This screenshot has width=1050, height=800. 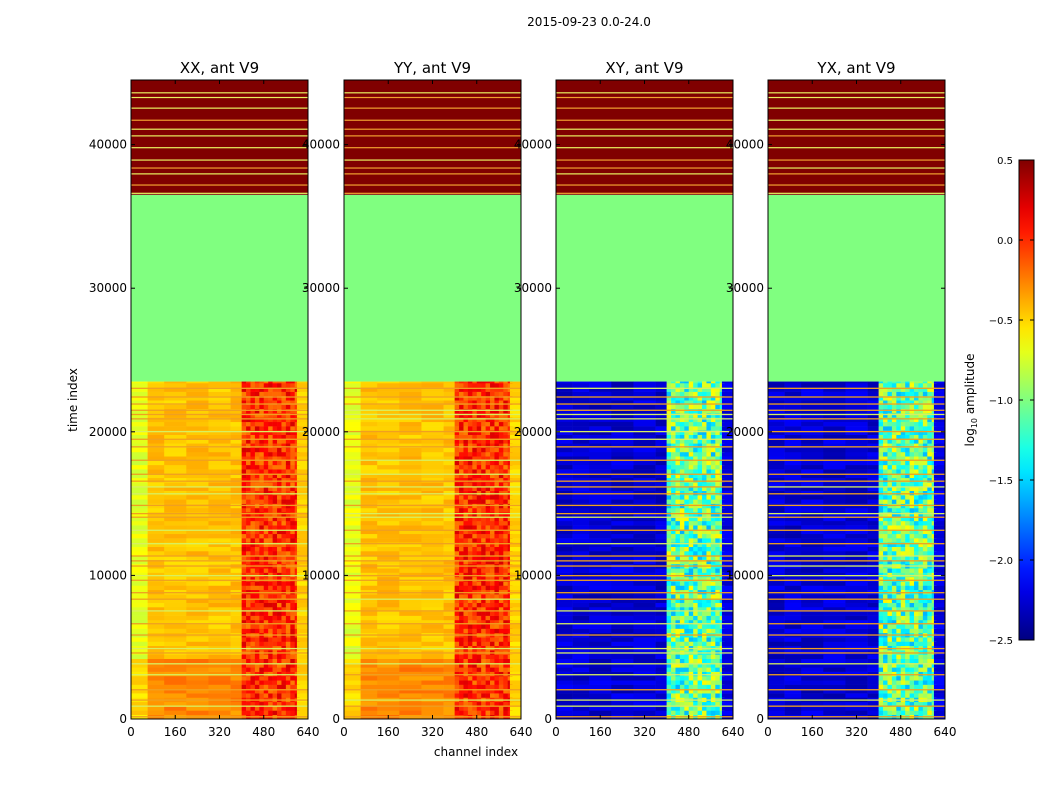 I want to click on colorbar-tick-label: −2.0, so click(x=1001, y=561).